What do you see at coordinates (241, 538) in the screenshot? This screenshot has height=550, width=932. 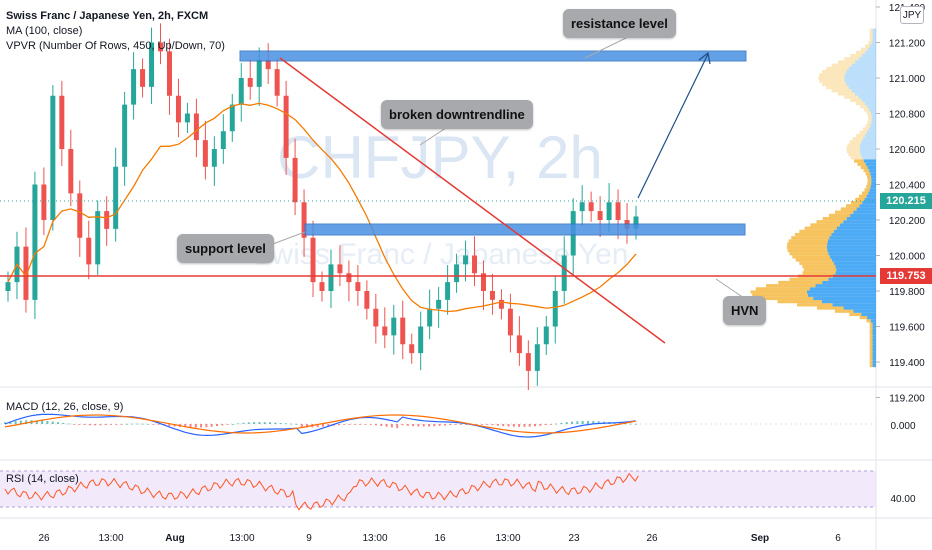 I see `time-tick-label: 13:00` at bounding box center [241, 538].